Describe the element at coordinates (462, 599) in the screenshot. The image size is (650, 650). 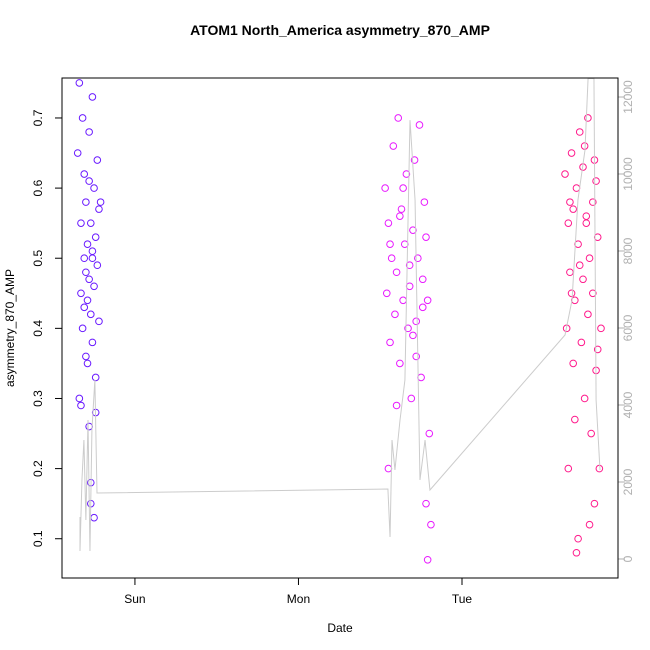
I see `x-tick-label: Tue` at that location.